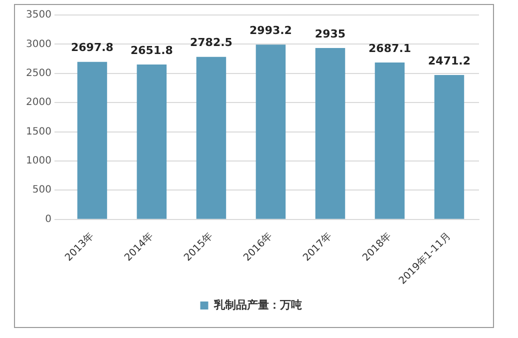  What do you see at coordinates (92, 47) in the screenshot?
I see `data-label: 2697.8` at bounding box center [92, 47].